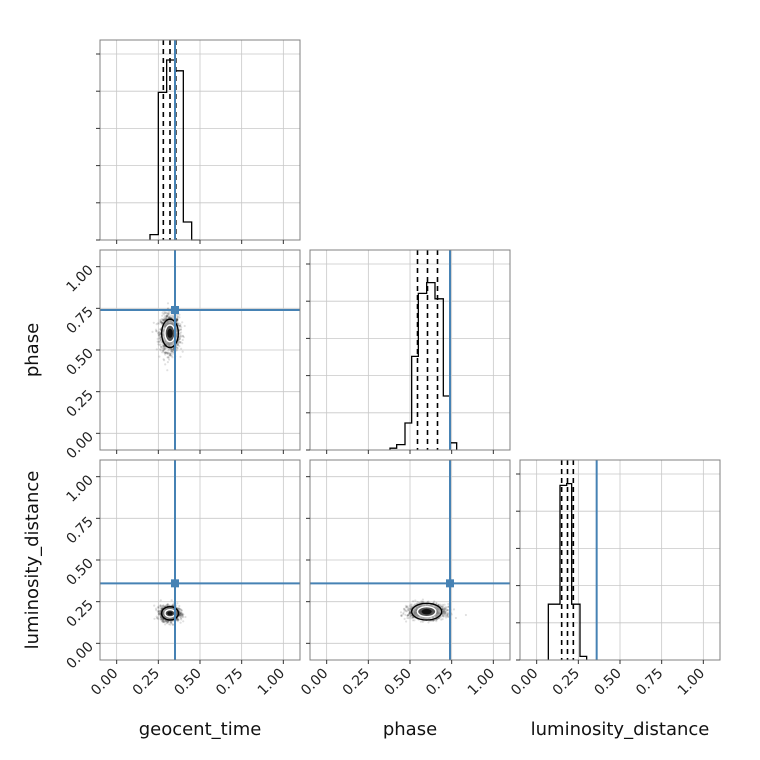  I want to click on x-axis-label-luminosity_distance: luminosity_distance, so click(620, 729).